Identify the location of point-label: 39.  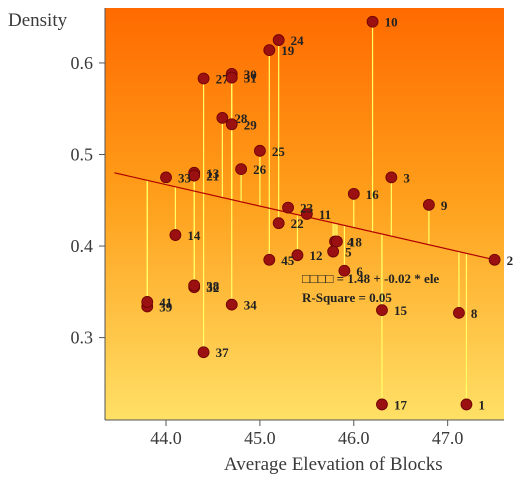
(166, 306).